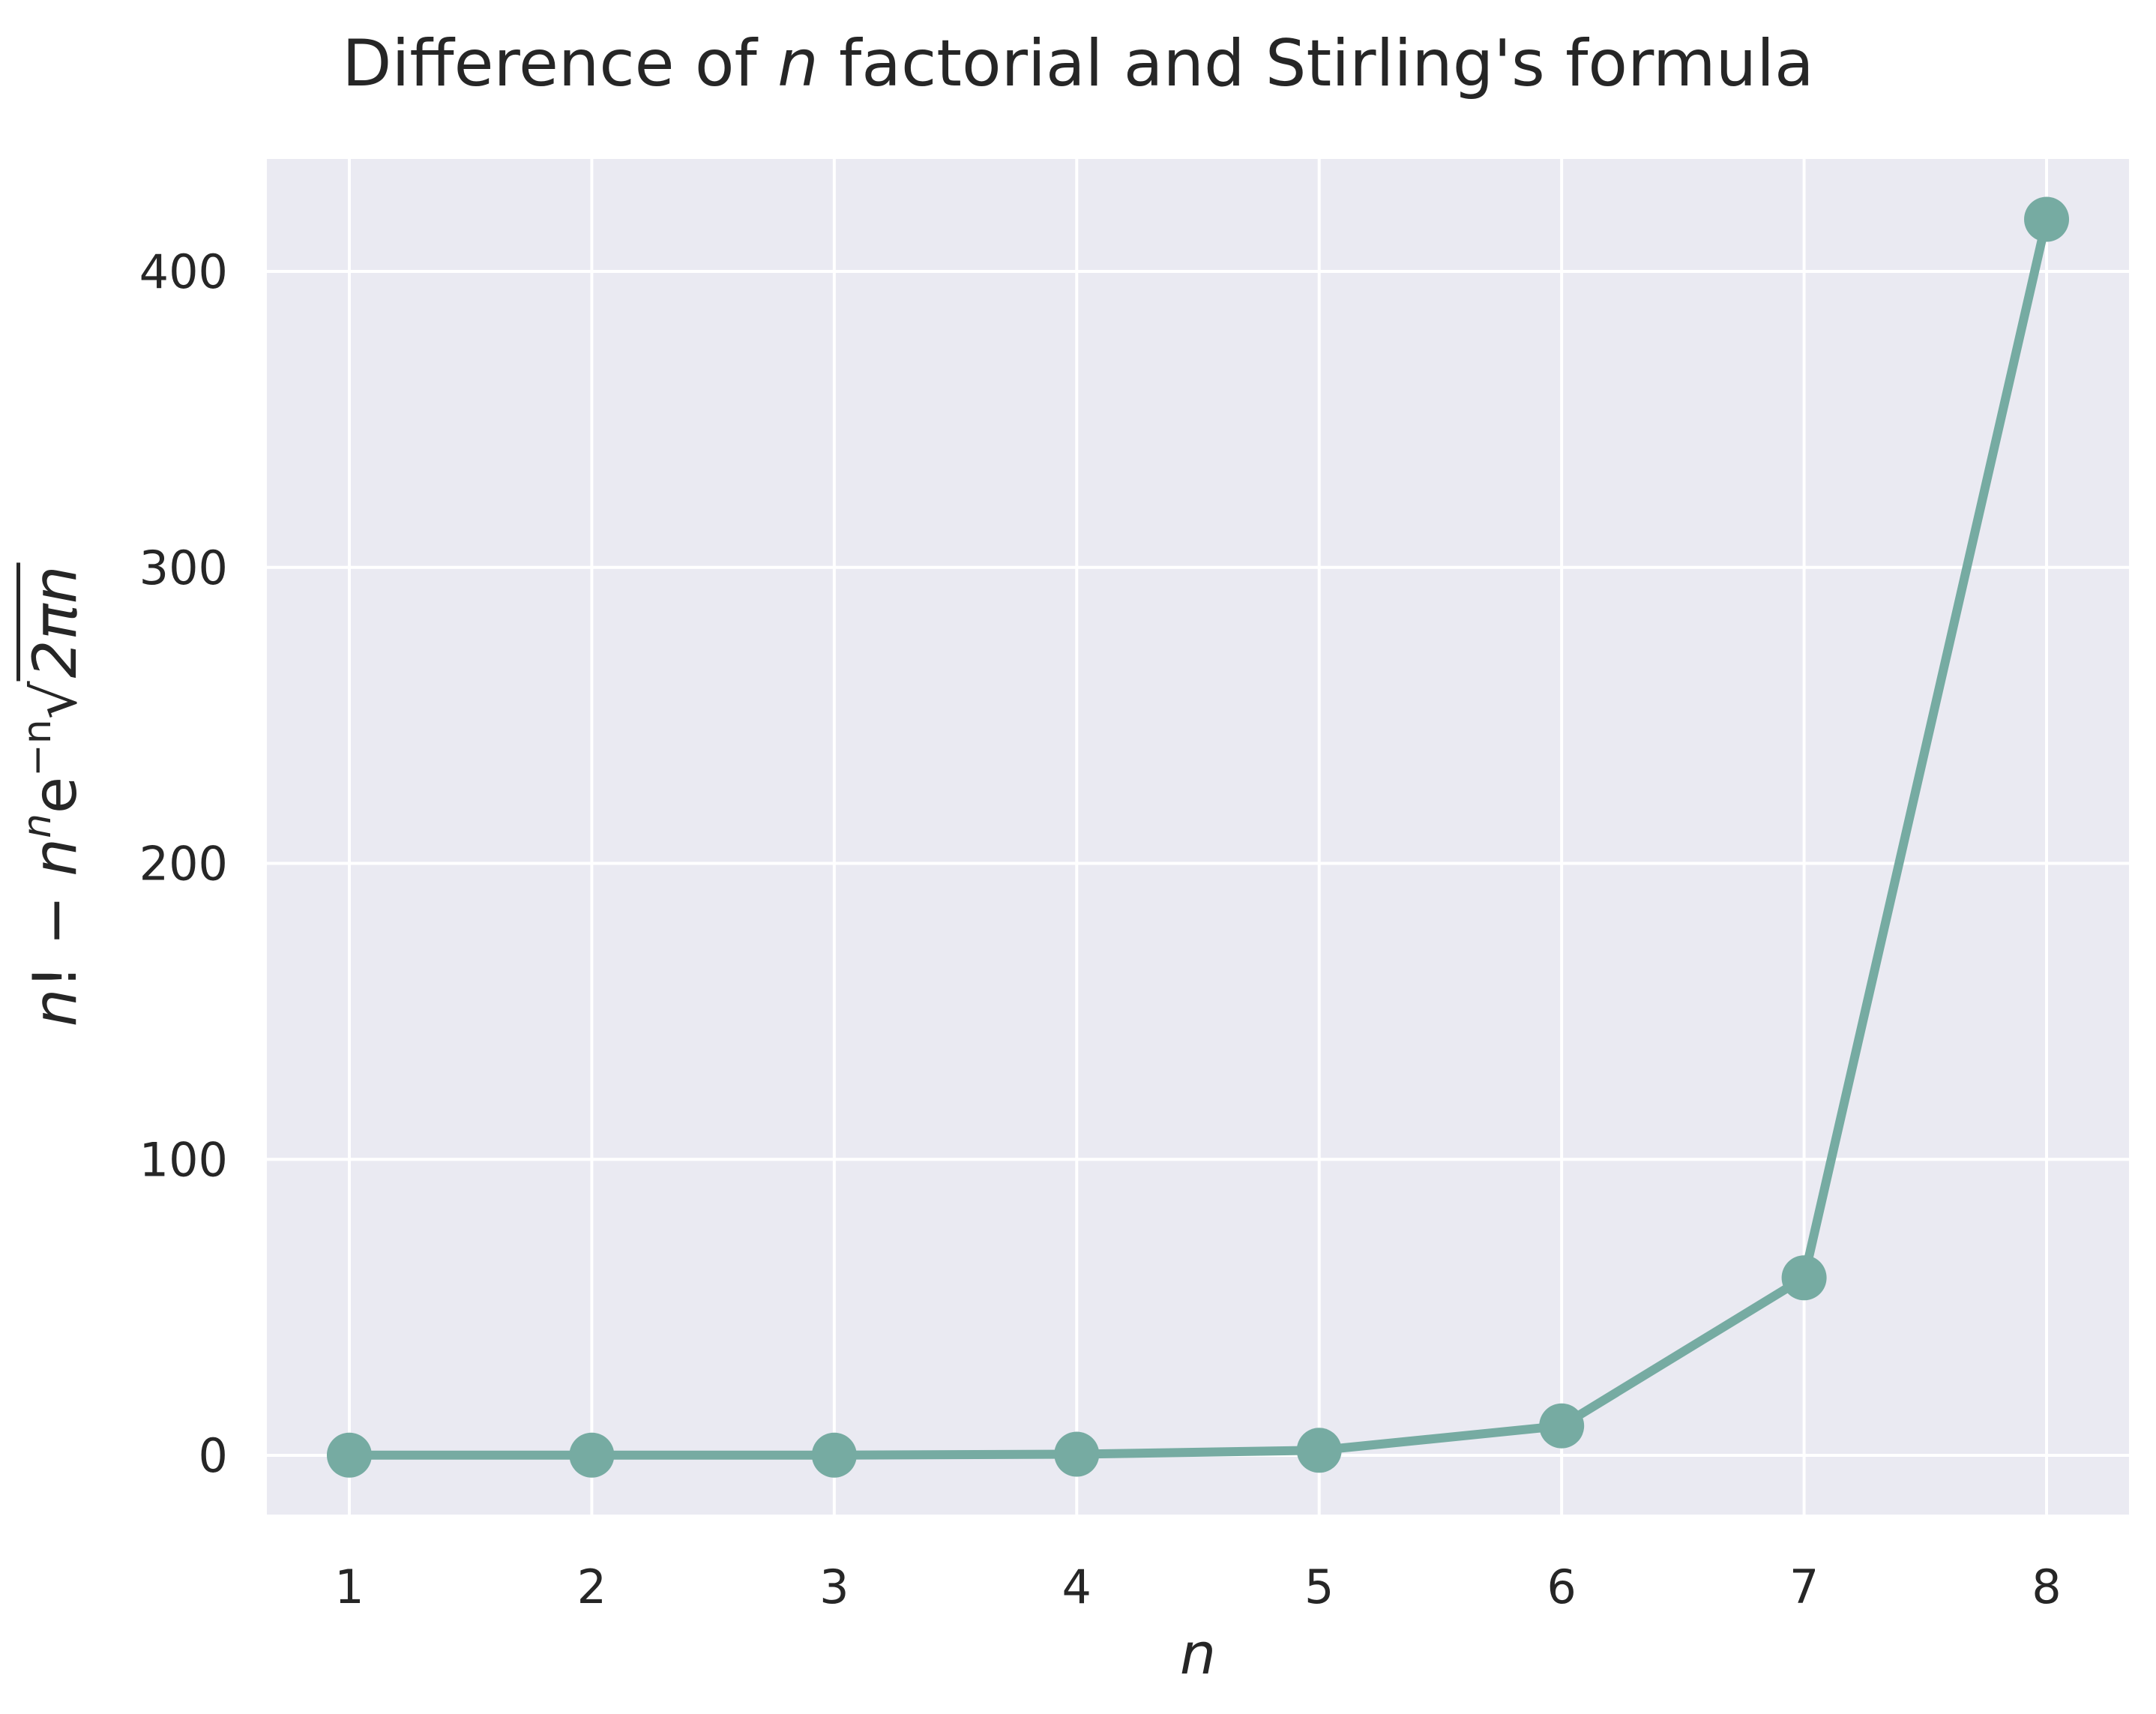  Describe the element at coordinates (1076, 1587) in the screenshot. I see `x-tick-label: 4` at that location.